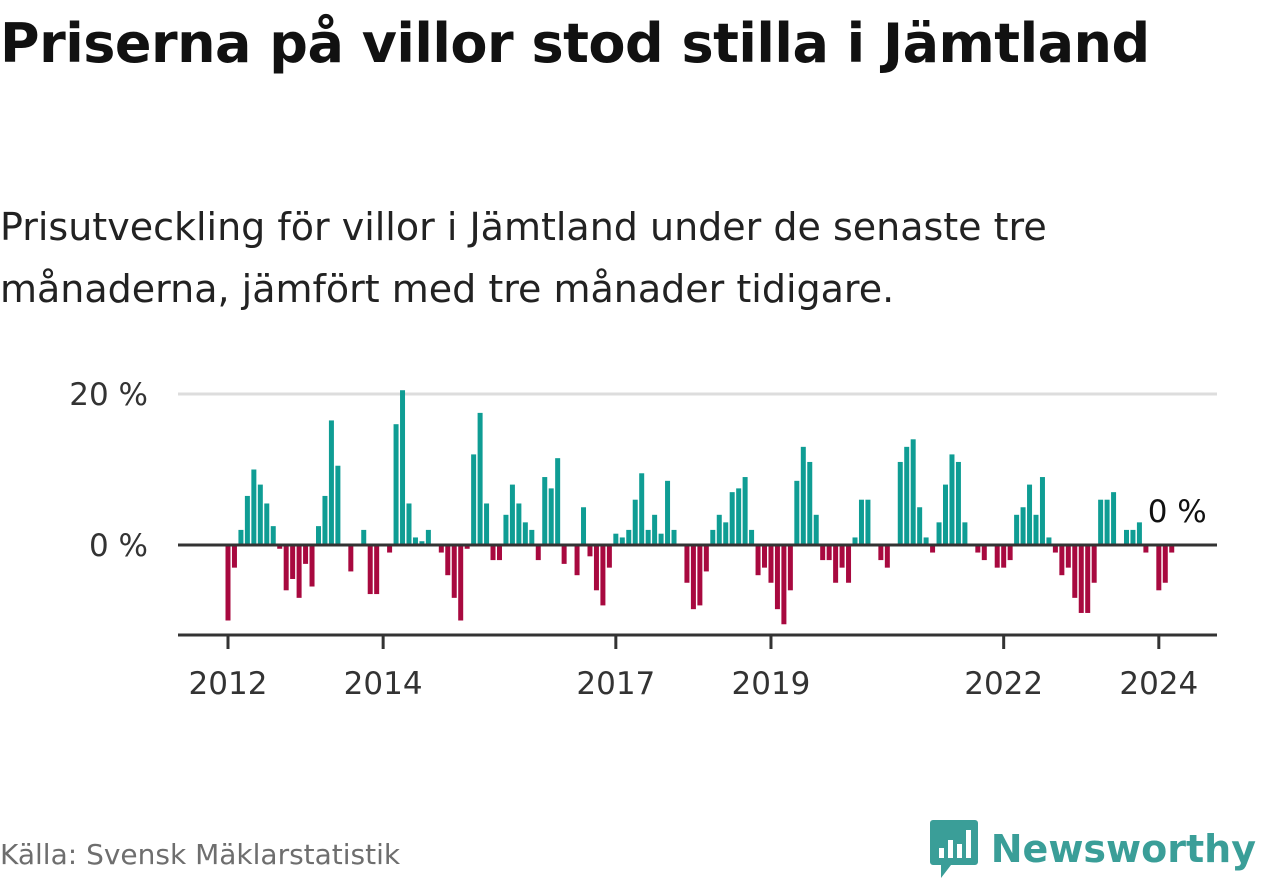 The height and width of the screenshot is (880, 1262). I want to click on y-tick-label: 0 %, so click(118, 546).